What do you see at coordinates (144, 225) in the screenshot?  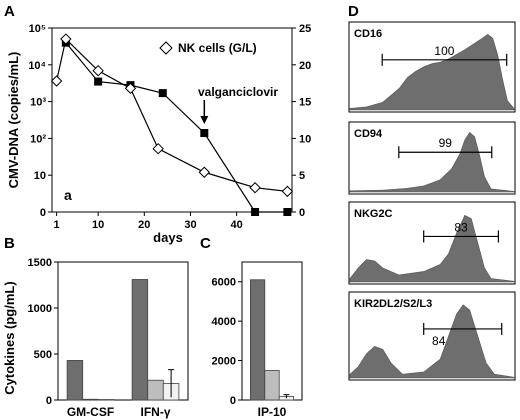 I see `panel-a-x-tick-label: 20` at bounding box center [144, 225].